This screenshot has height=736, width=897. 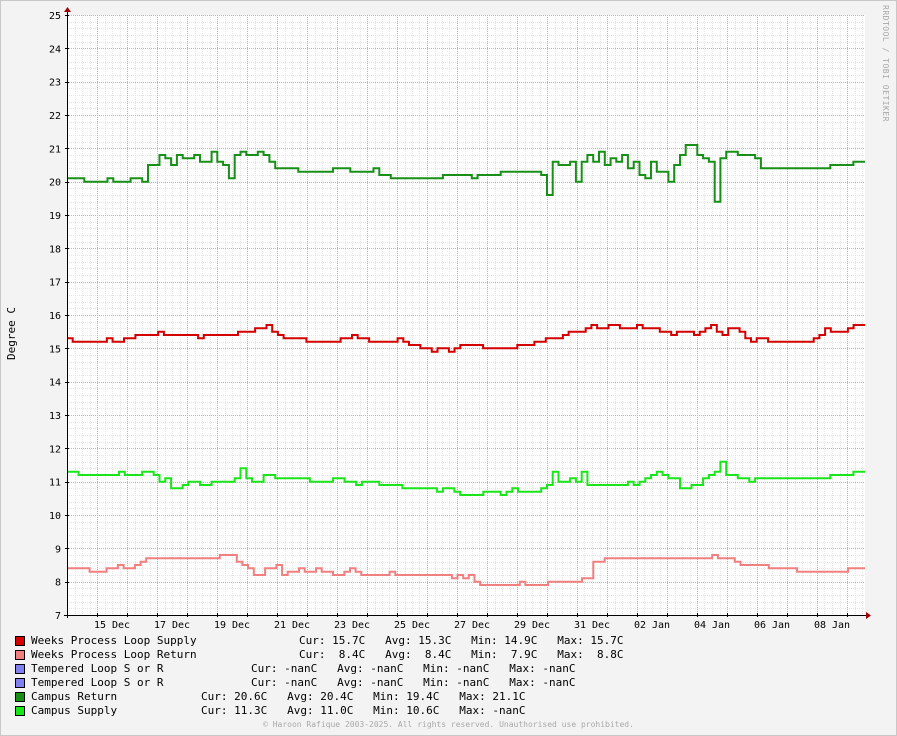 What do you see at coordinates (868, 615) in the screenshot?
I see `x-axis-arrow` at bounding box center [868, 615].